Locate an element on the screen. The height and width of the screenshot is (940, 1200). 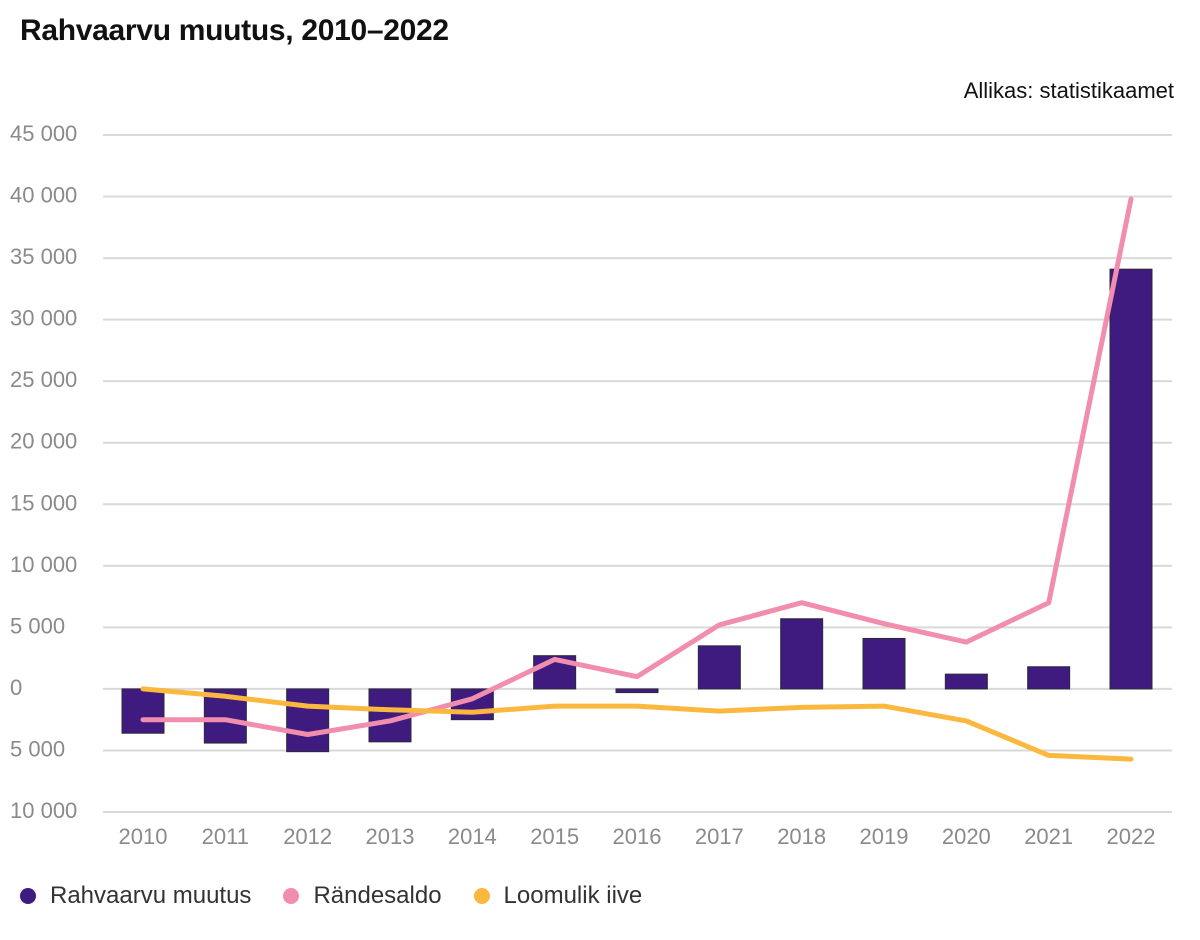
x-tick-label: 2015 is located at coordinates (554, 836).